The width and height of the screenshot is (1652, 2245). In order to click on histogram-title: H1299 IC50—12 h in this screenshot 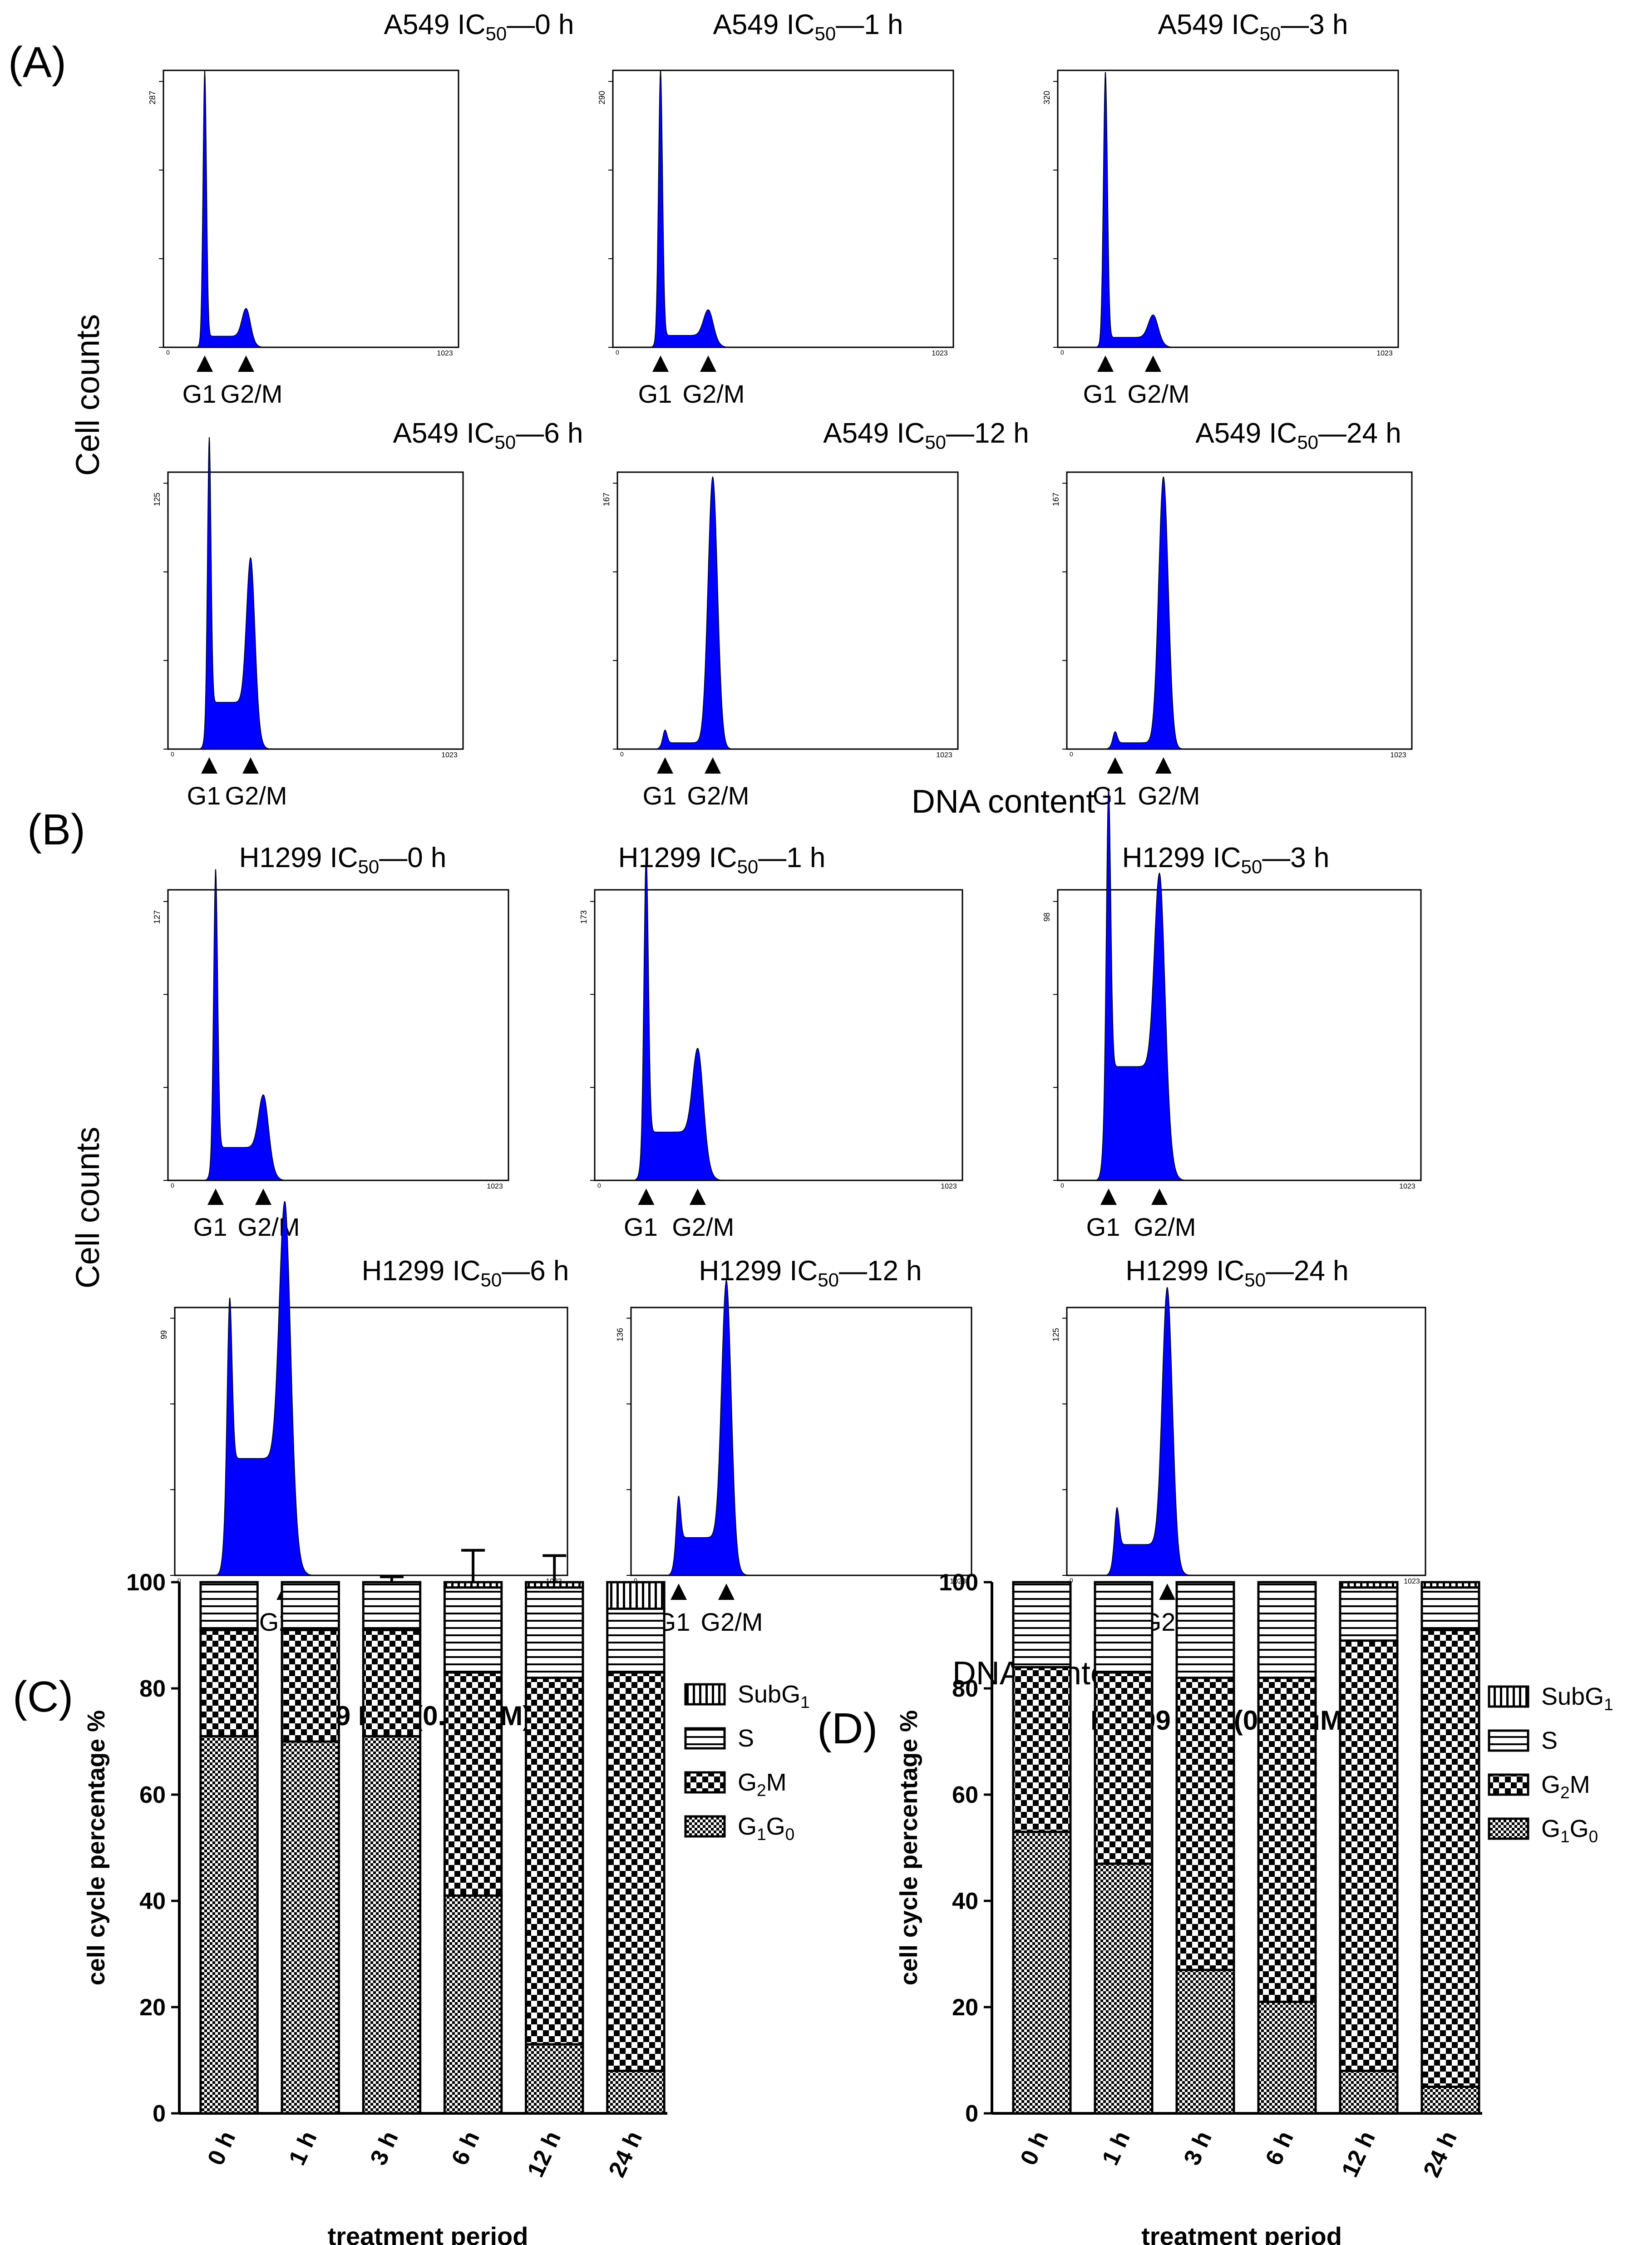, I will do `click(810, 1273)`.